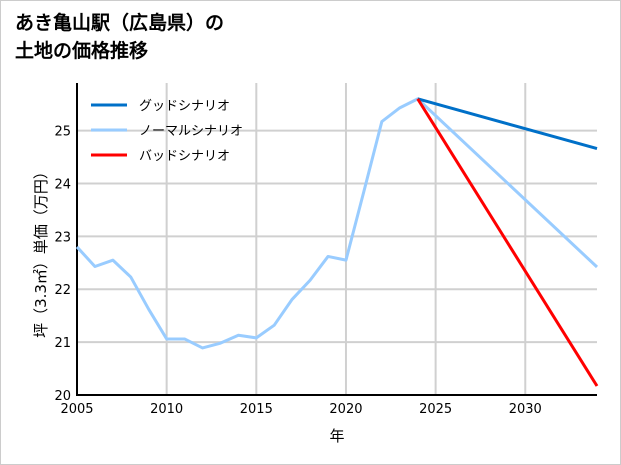 Image resolution: width=621 pixels, height=465 pixels. I want to click on chart-title-line-2: 土地の価格推移, so click(82, 51).